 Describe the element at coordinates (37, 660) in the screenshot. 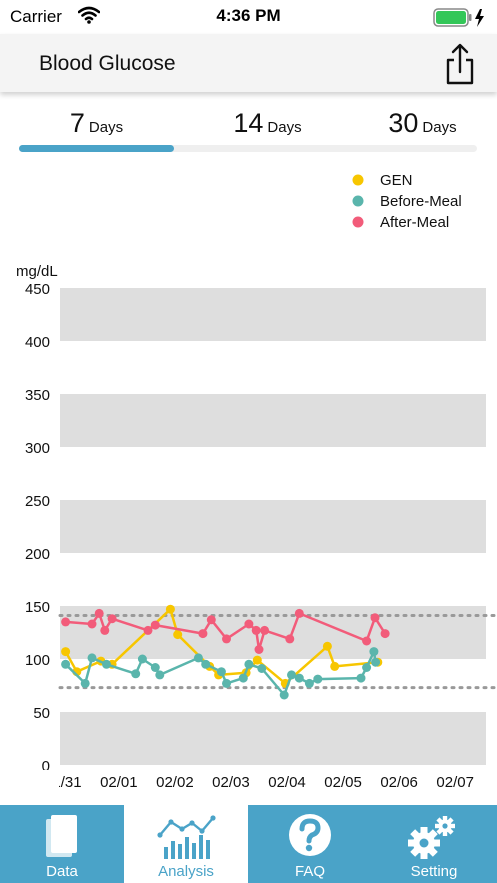

I see `y-tick-label: 100` at that location.